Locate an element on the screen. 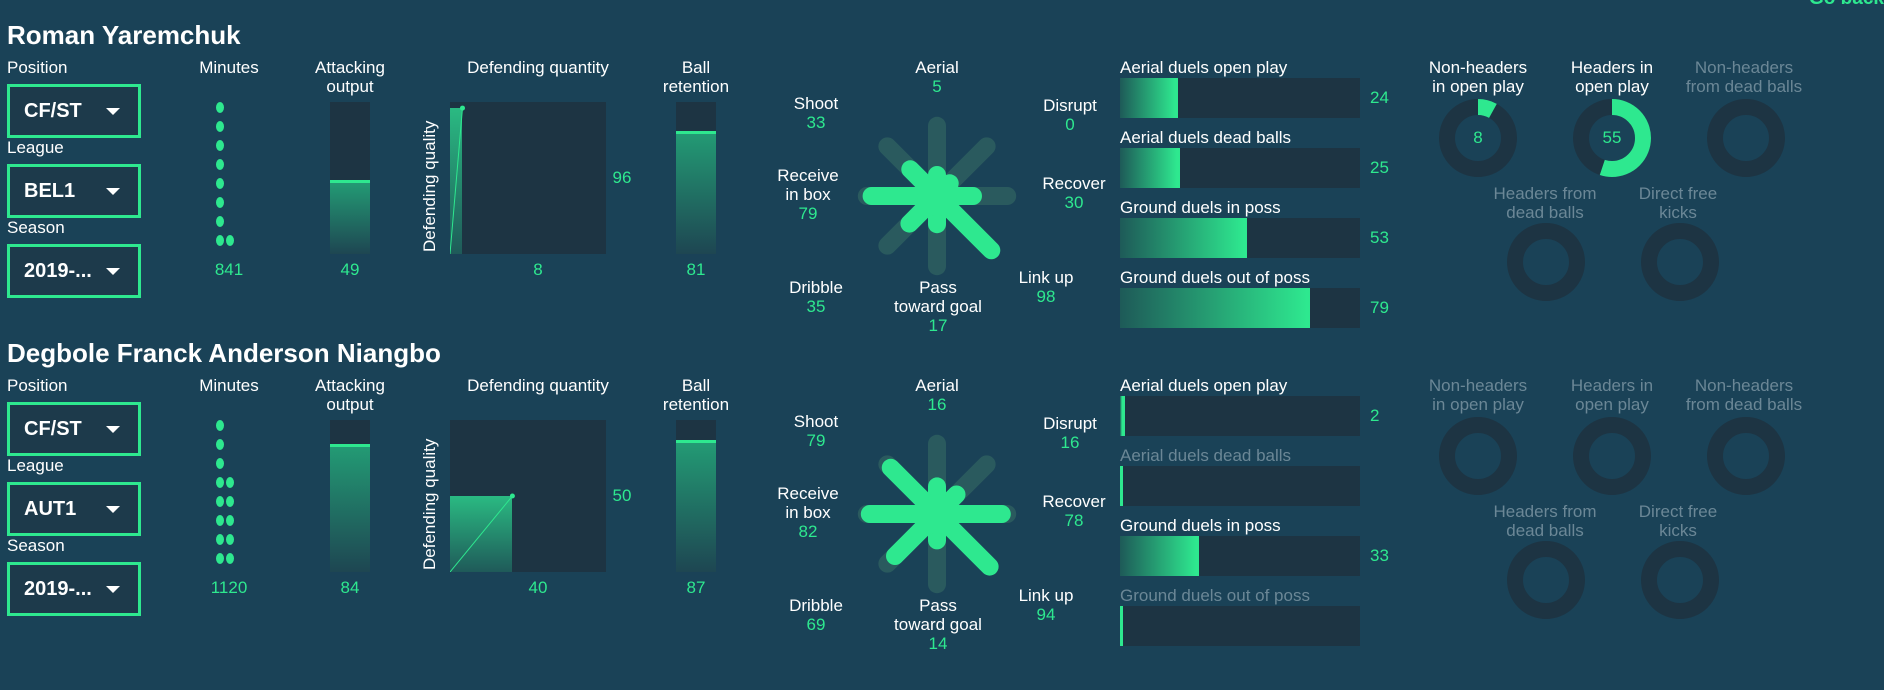 The height and width of the screenshot is (690, 1884). radar-value-receive: 79 is located at coordinates (808, 213).